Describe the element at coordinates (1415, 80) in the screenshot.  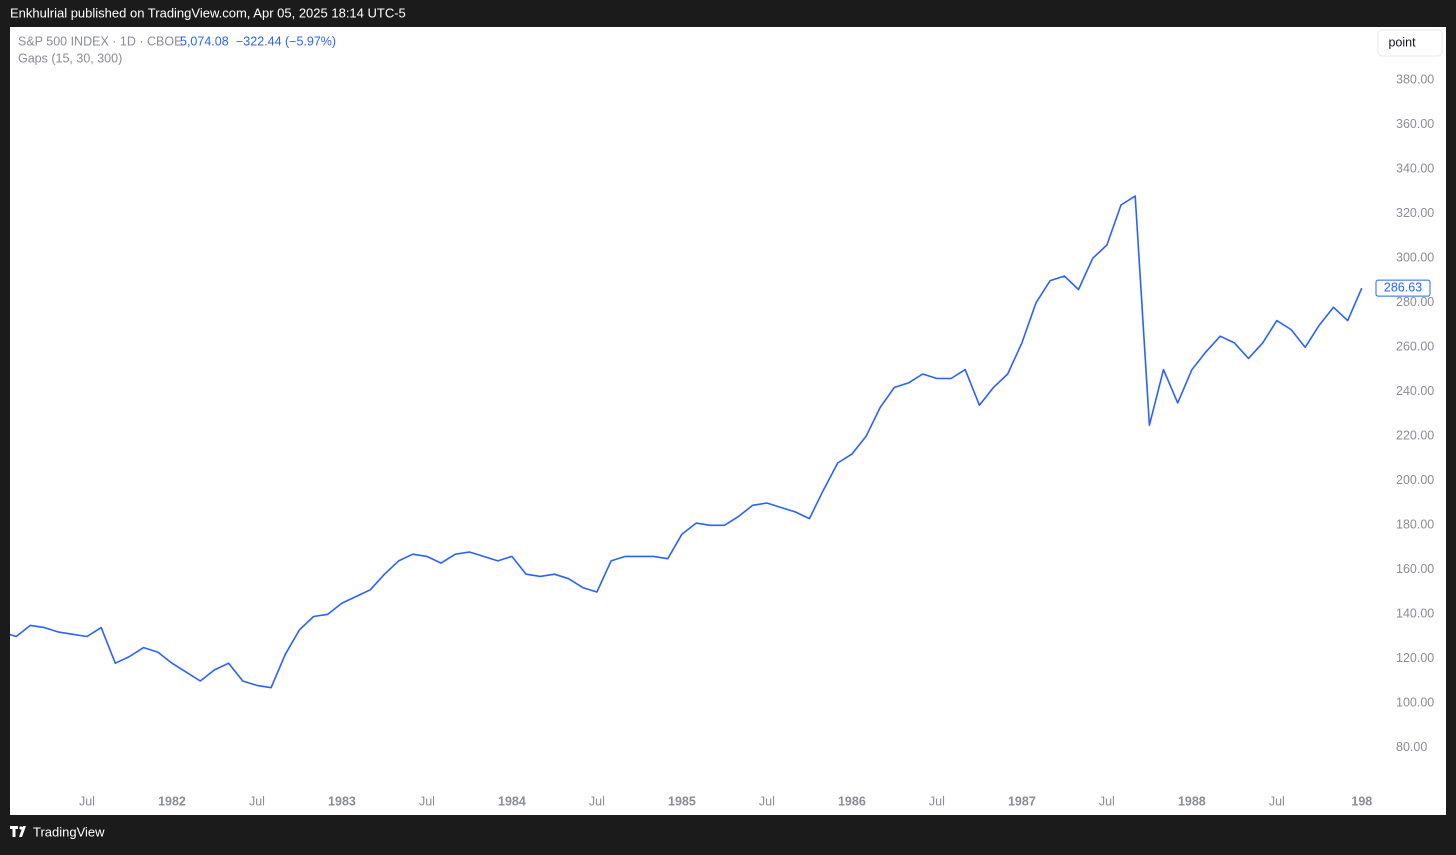
I see `y-tick-label: 380.00` at that location.